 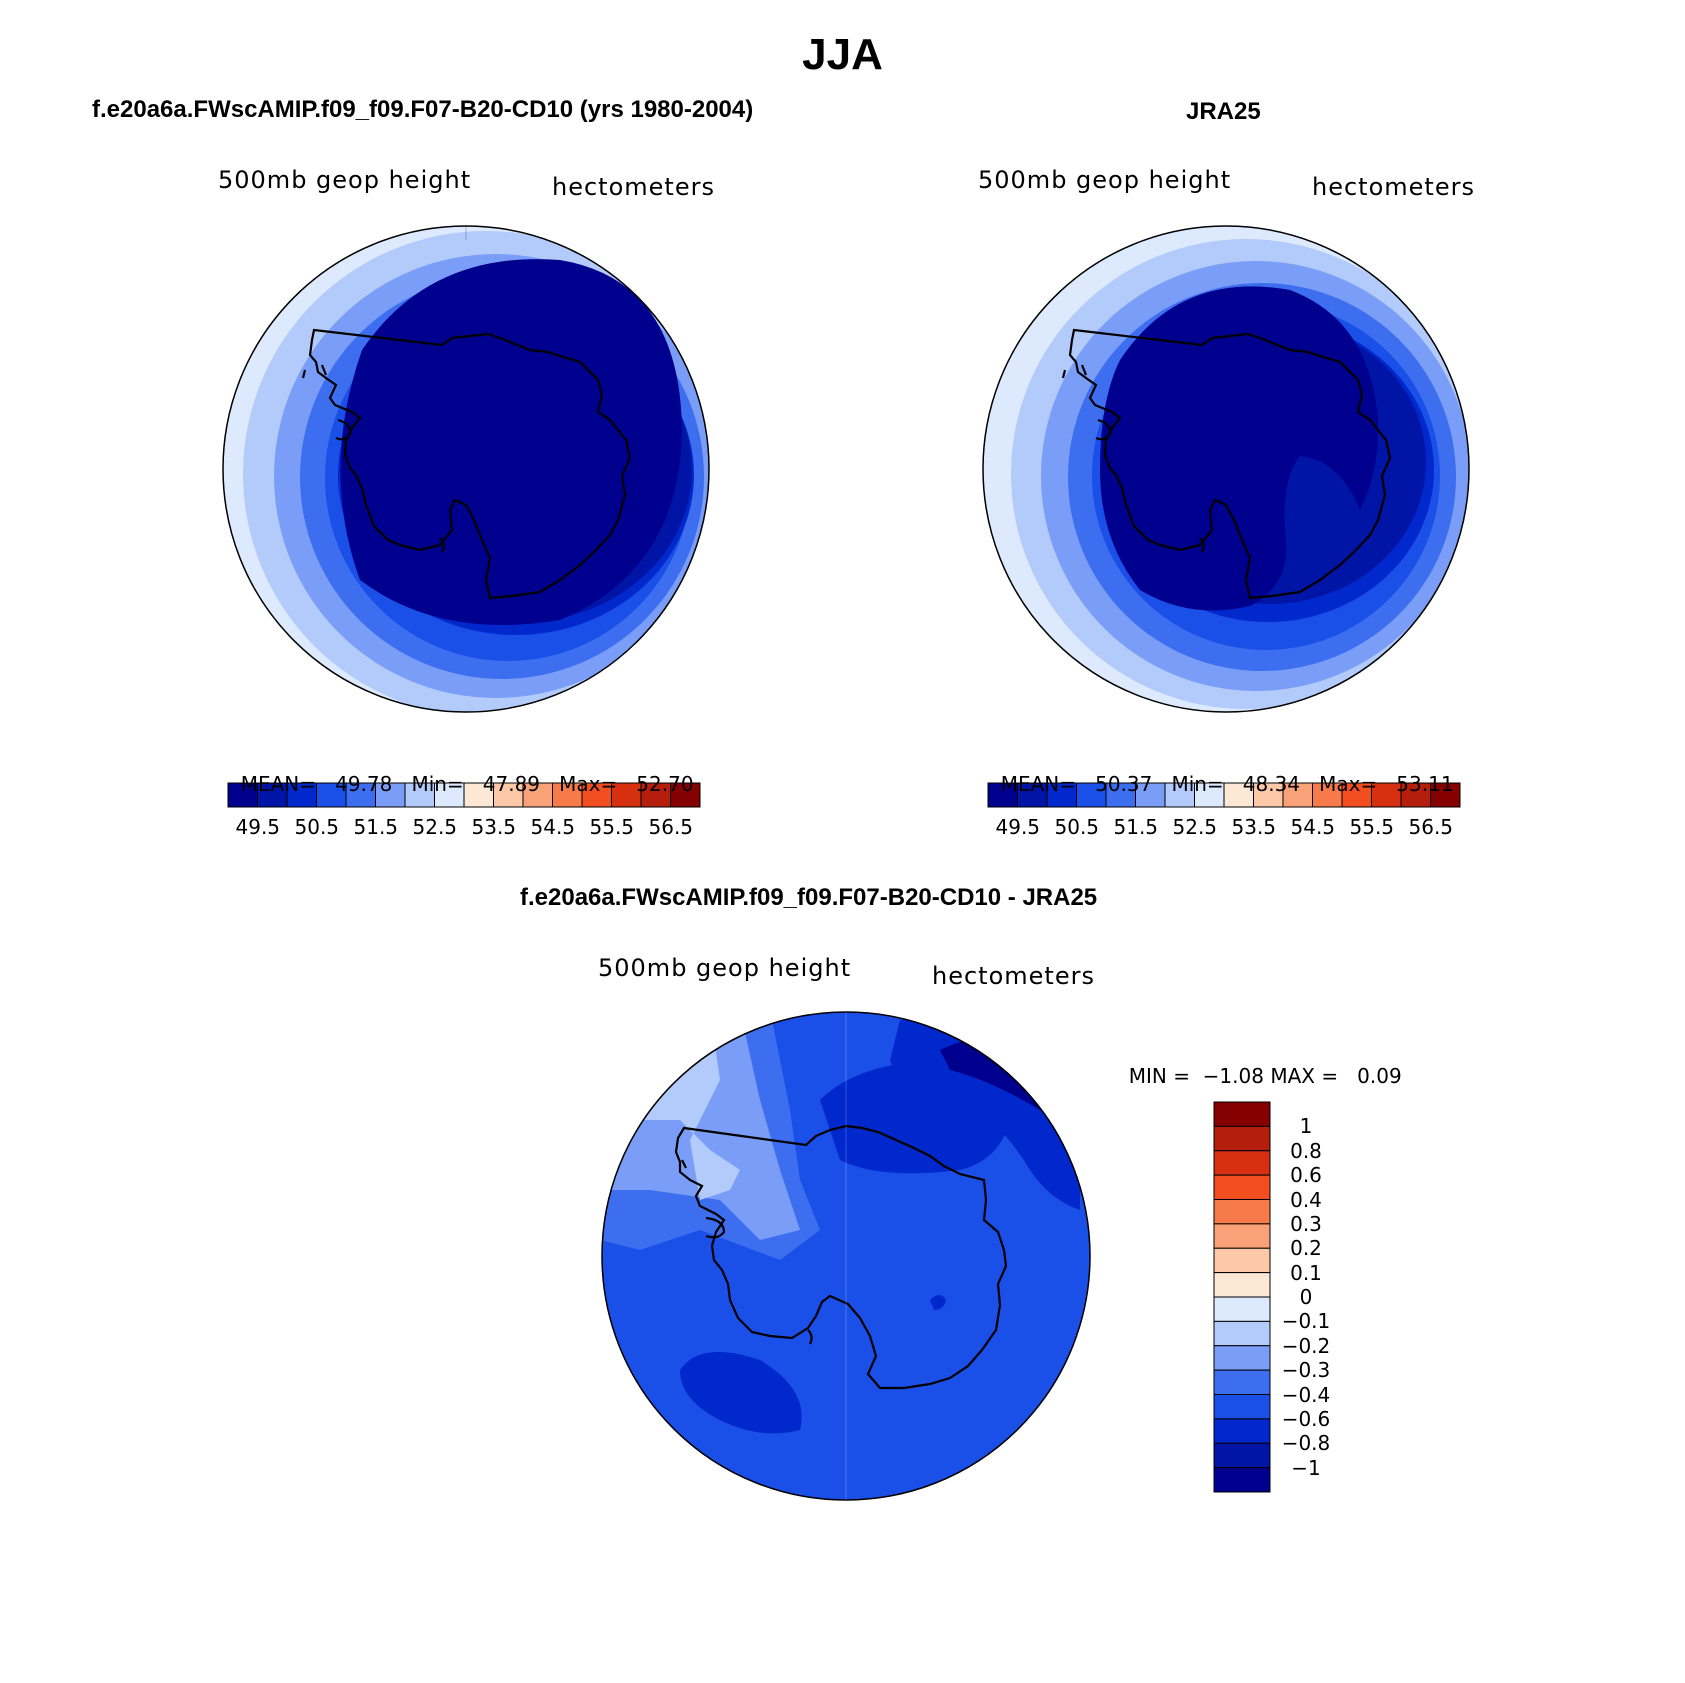 What do you see at coordinates (278, 784) in the screenshot?
I see `model-mean-label: MEAN=` at bounding box center [278, 784].